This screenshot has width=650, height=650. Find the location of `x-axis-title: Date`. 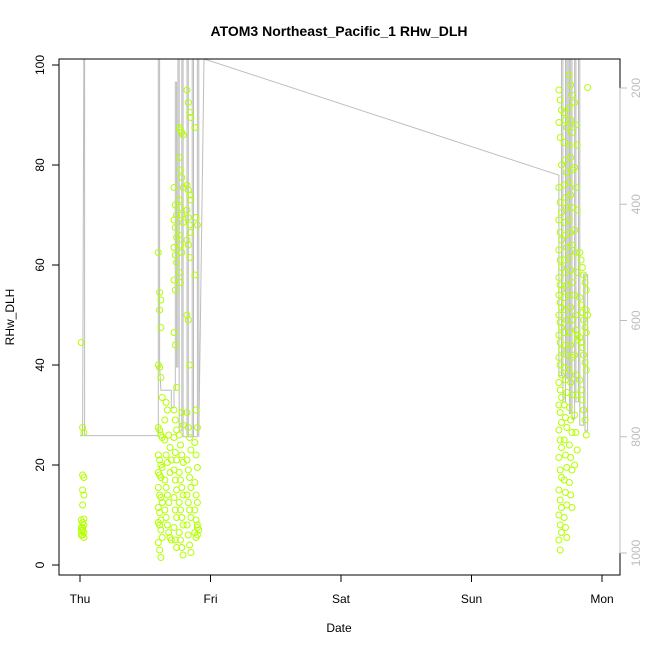

x-axis-title: Date is located at coordinates (339, 628).